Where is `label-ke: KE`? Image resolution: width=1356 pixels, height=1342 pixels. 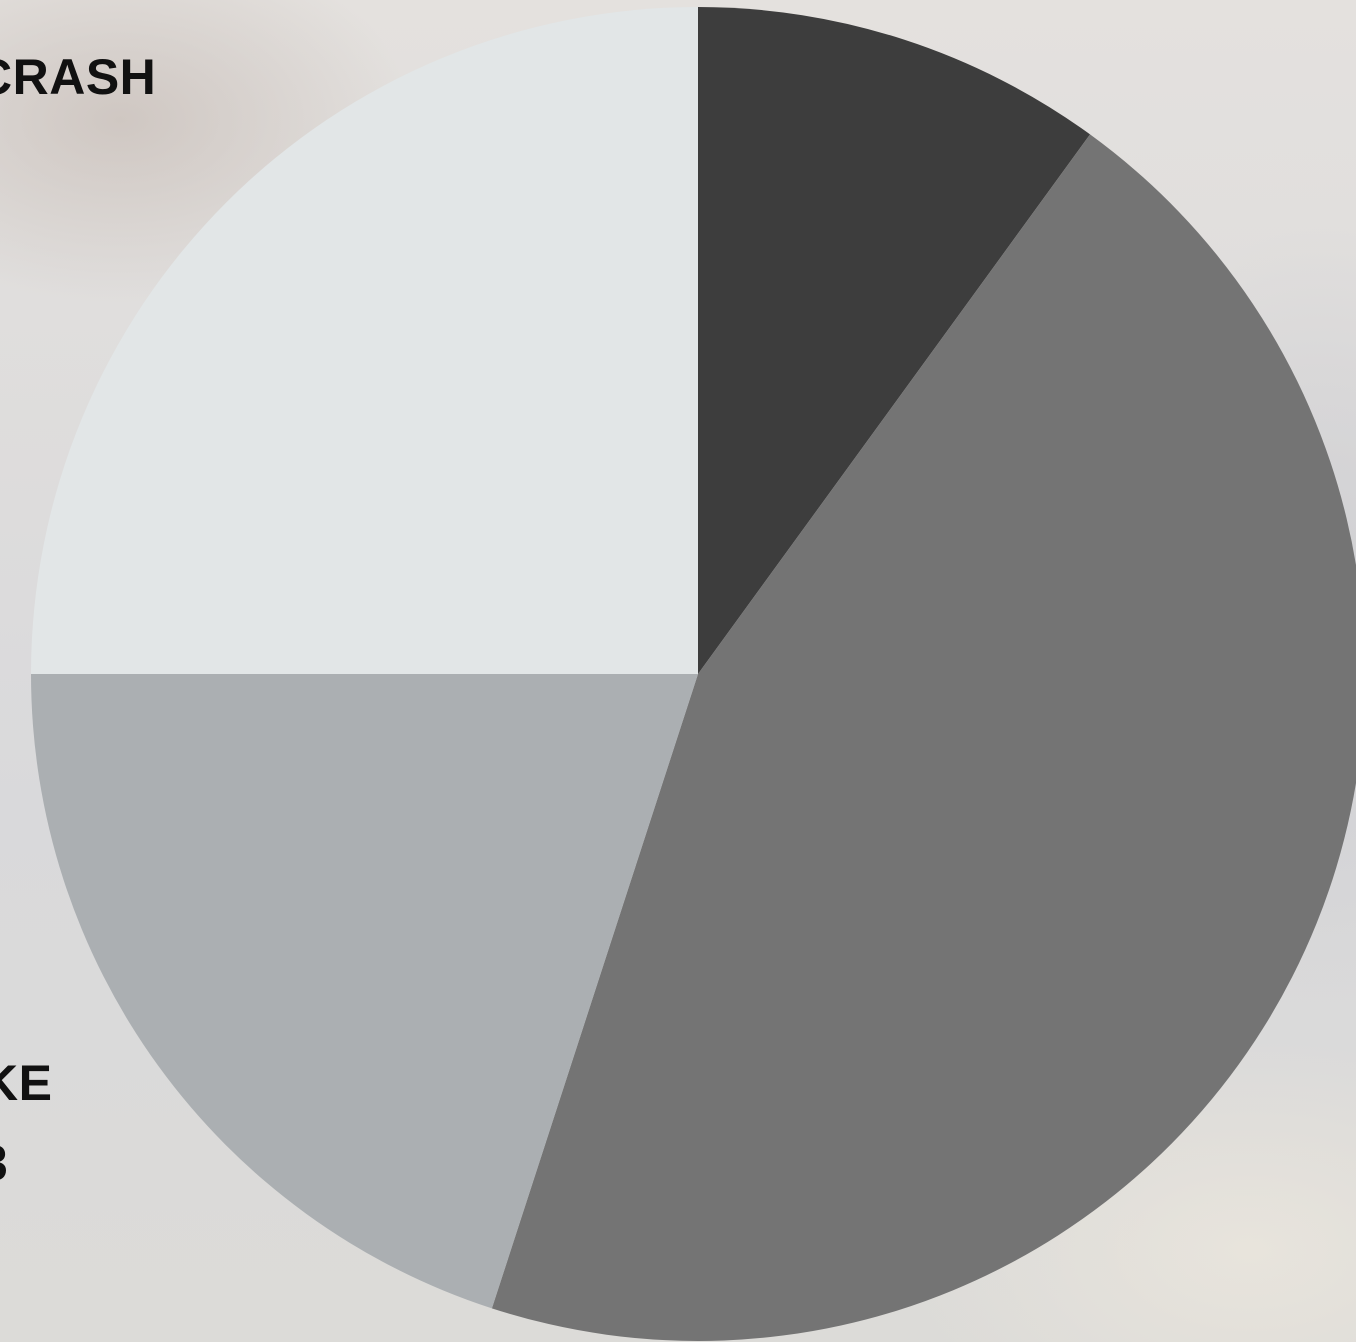 label-ke: KE is located at coordinates (26, 1083).